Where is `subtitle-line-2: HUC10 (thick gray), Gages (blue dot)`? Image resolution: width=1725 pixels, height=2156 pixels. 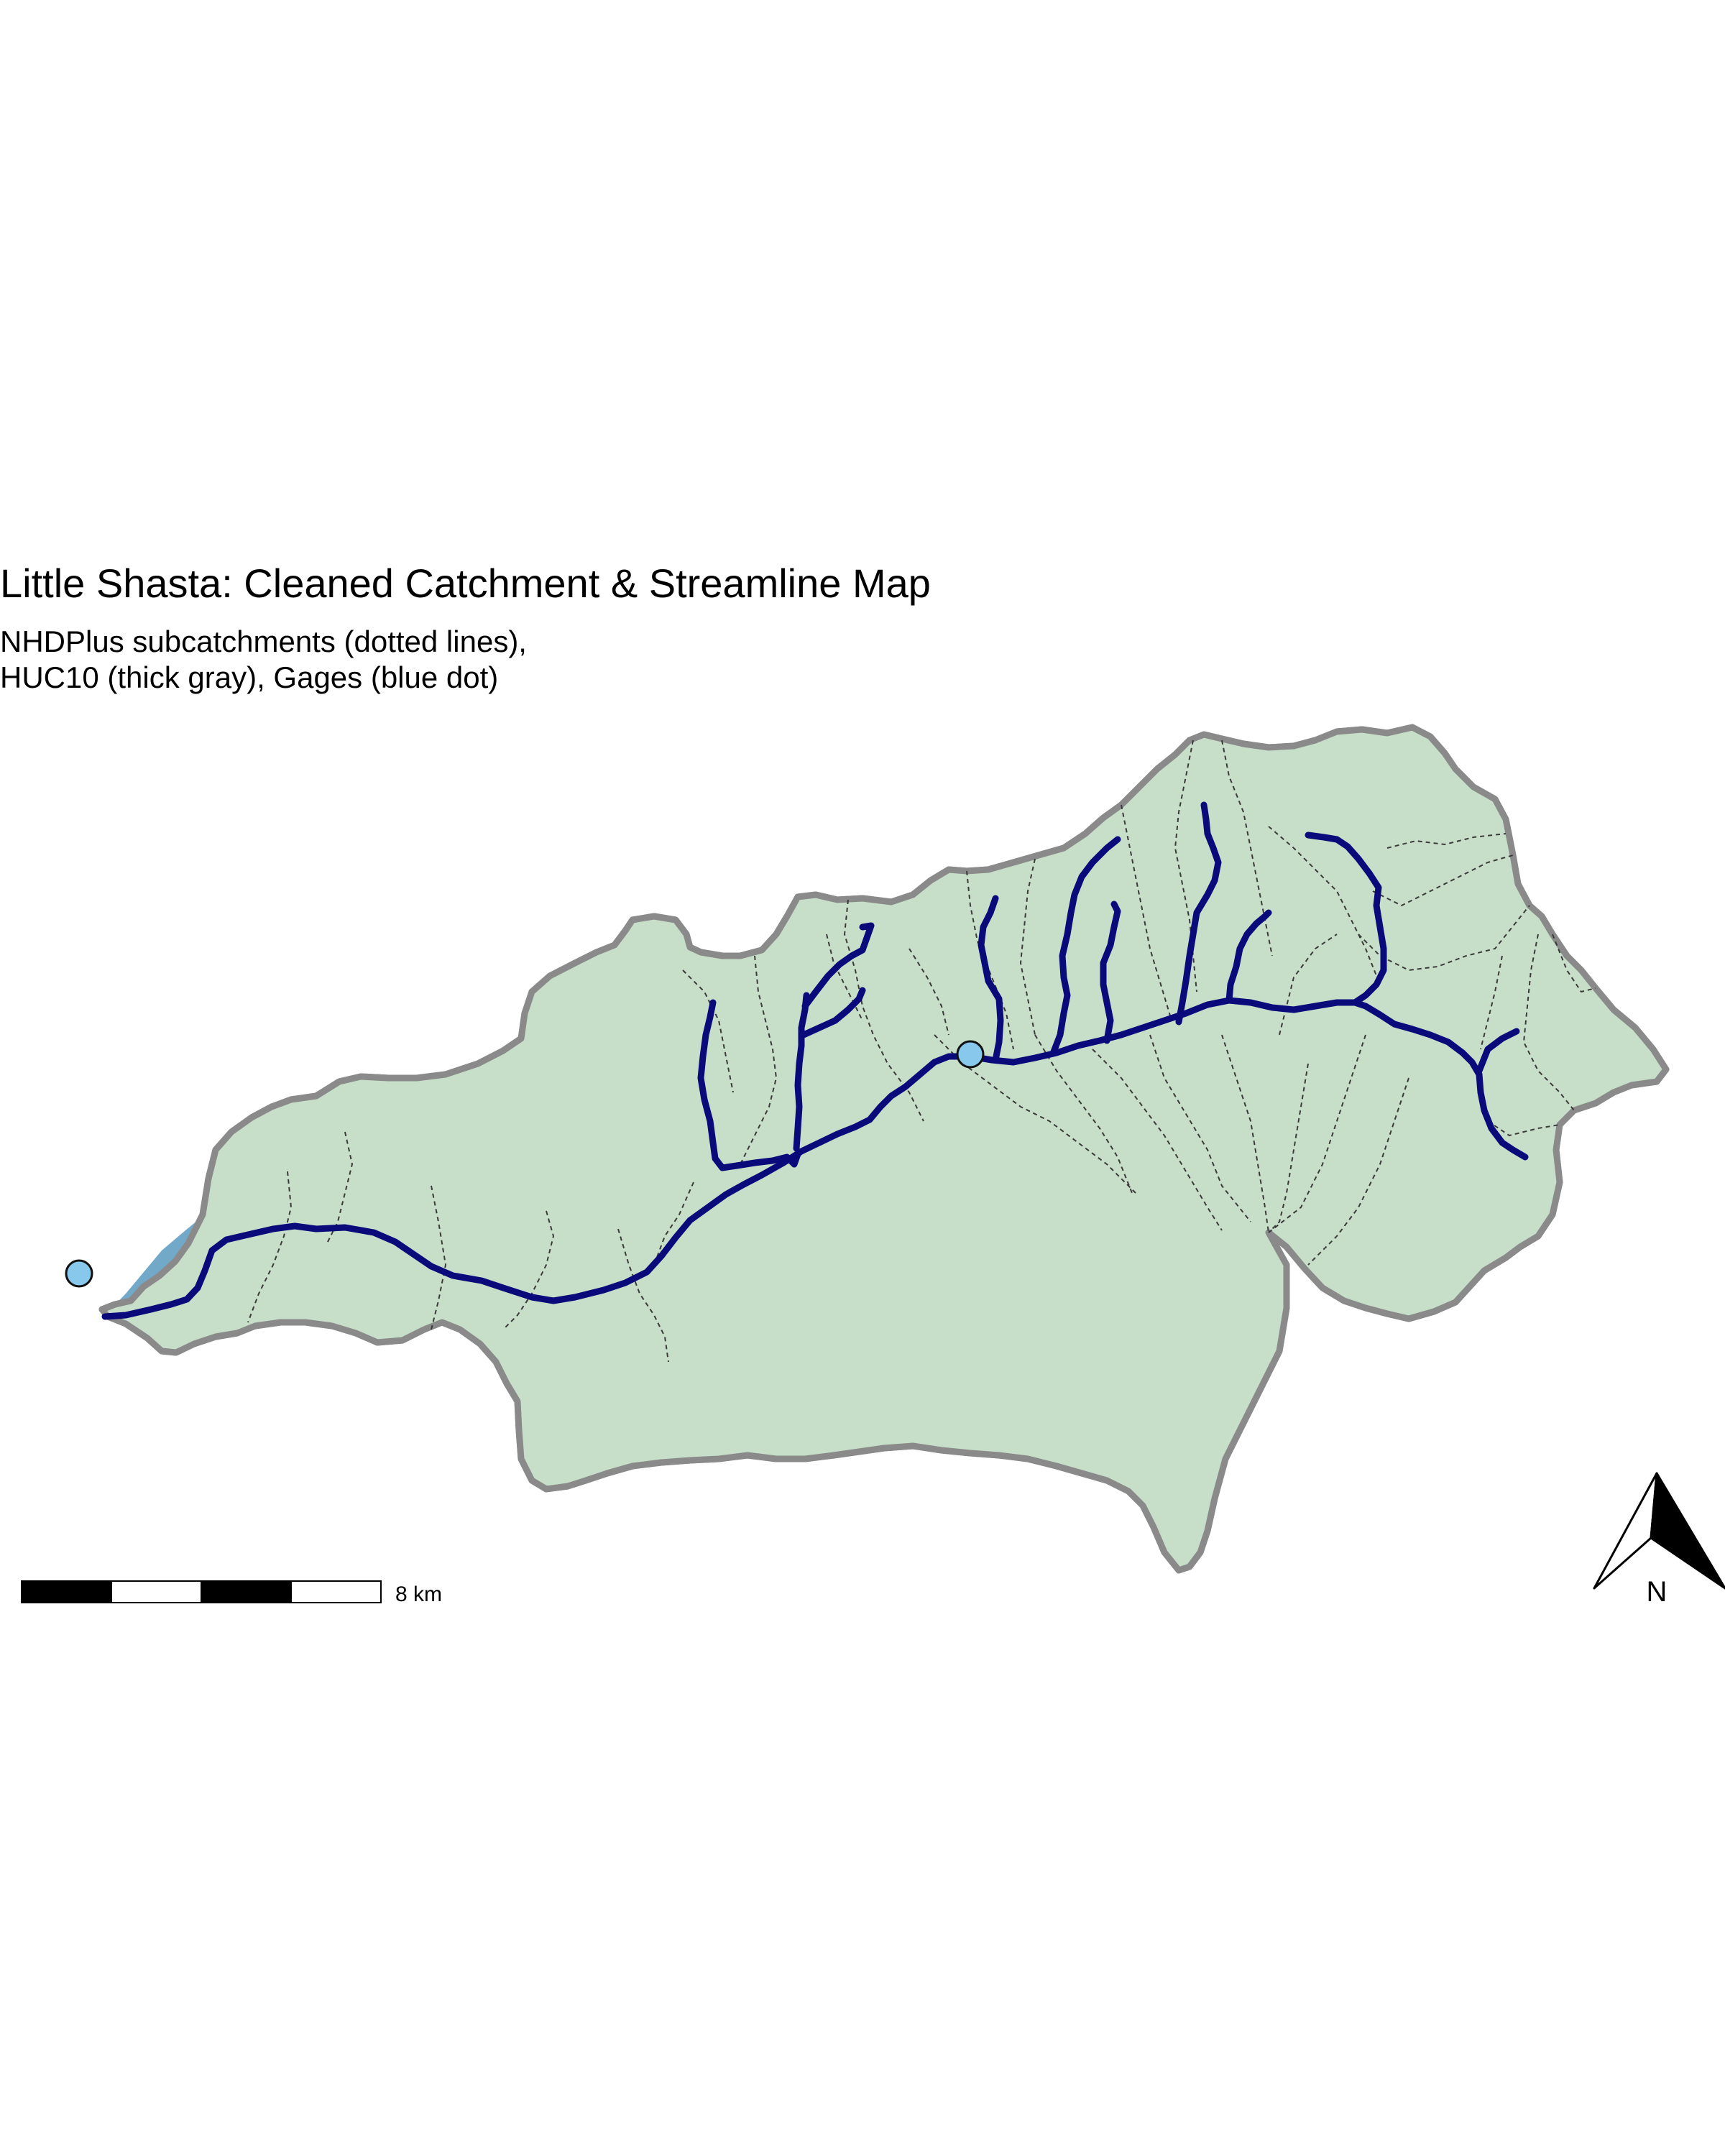 subtitle-line-2: HUC10 (thick gray), Gages (blue dot) is located at coordinates (249, 677).